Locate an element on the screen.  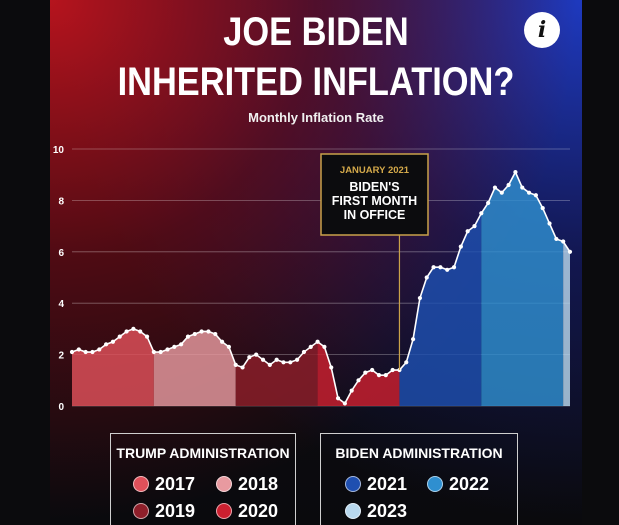
y-tick-label-6: 6 is located at coordinates (61, 253).